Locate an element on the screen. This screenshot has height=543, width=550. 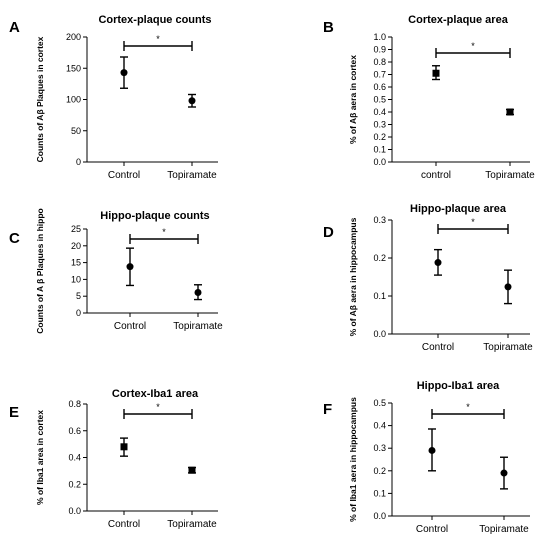
y-axis-label: % of Iba1 area in cortex is located at coordinates (40, 457).